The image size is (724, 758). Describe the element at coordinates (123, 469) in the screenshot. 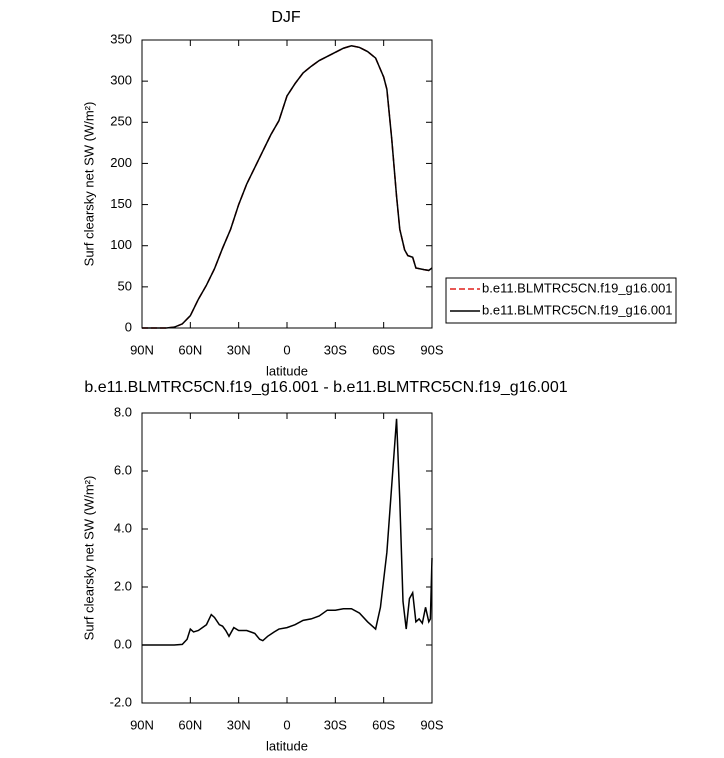

I see `y-tick-label: 6.0` at that location.